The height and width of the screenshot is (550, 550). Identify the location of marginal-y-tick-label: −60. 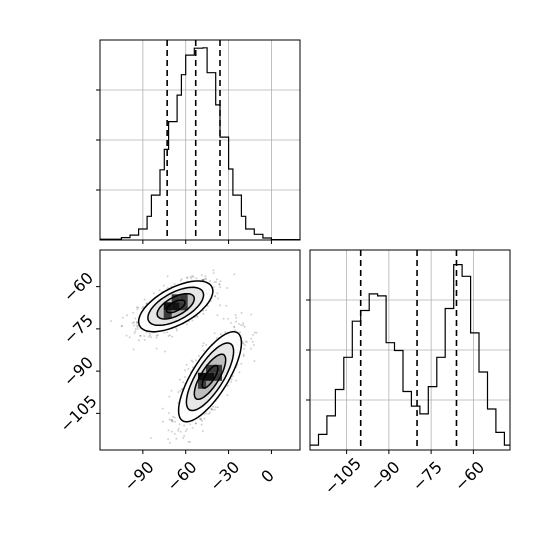
(469, 475).